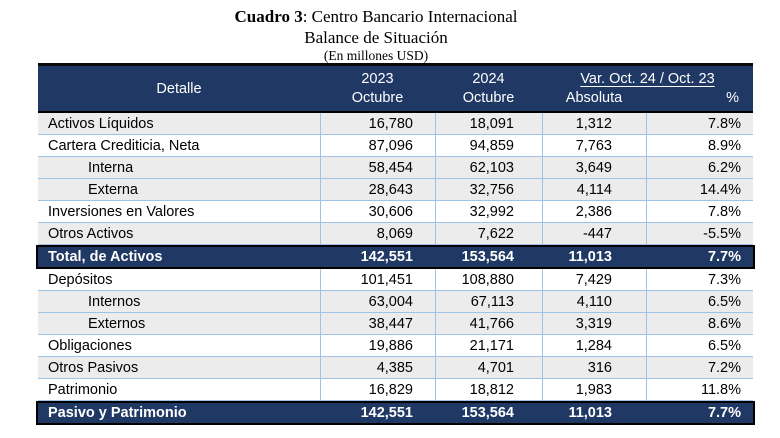 Image resolution: width=780 pixels, height=438 pixels. I want to click on title-line-1: Cuadro 3: Centro Bancario Internacional, so click(376, 16).